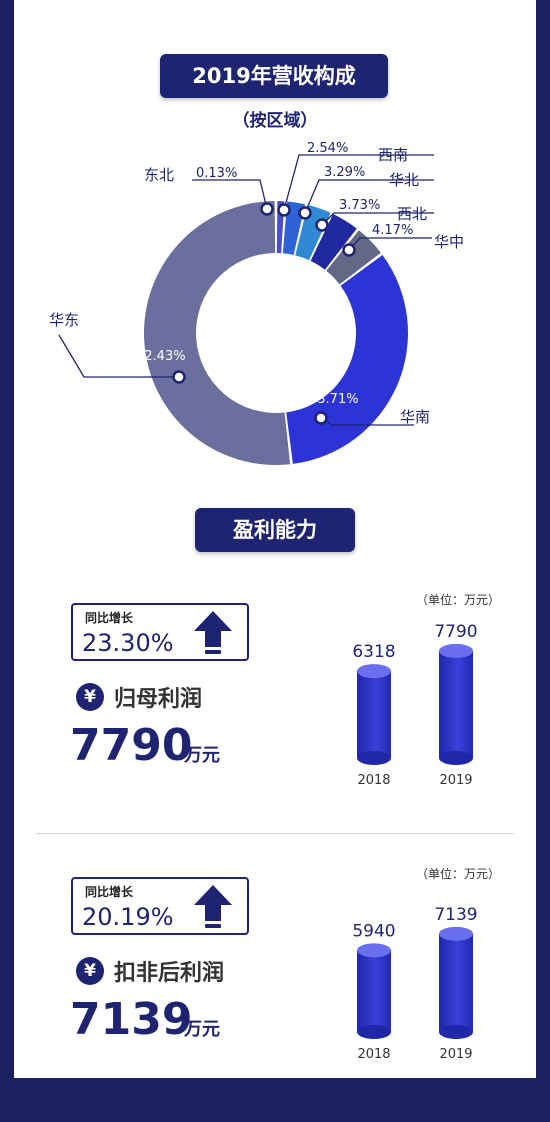 The image size is (550, 1122). I want to click on profit-section-title: 盈利能力, so click(275, 530).